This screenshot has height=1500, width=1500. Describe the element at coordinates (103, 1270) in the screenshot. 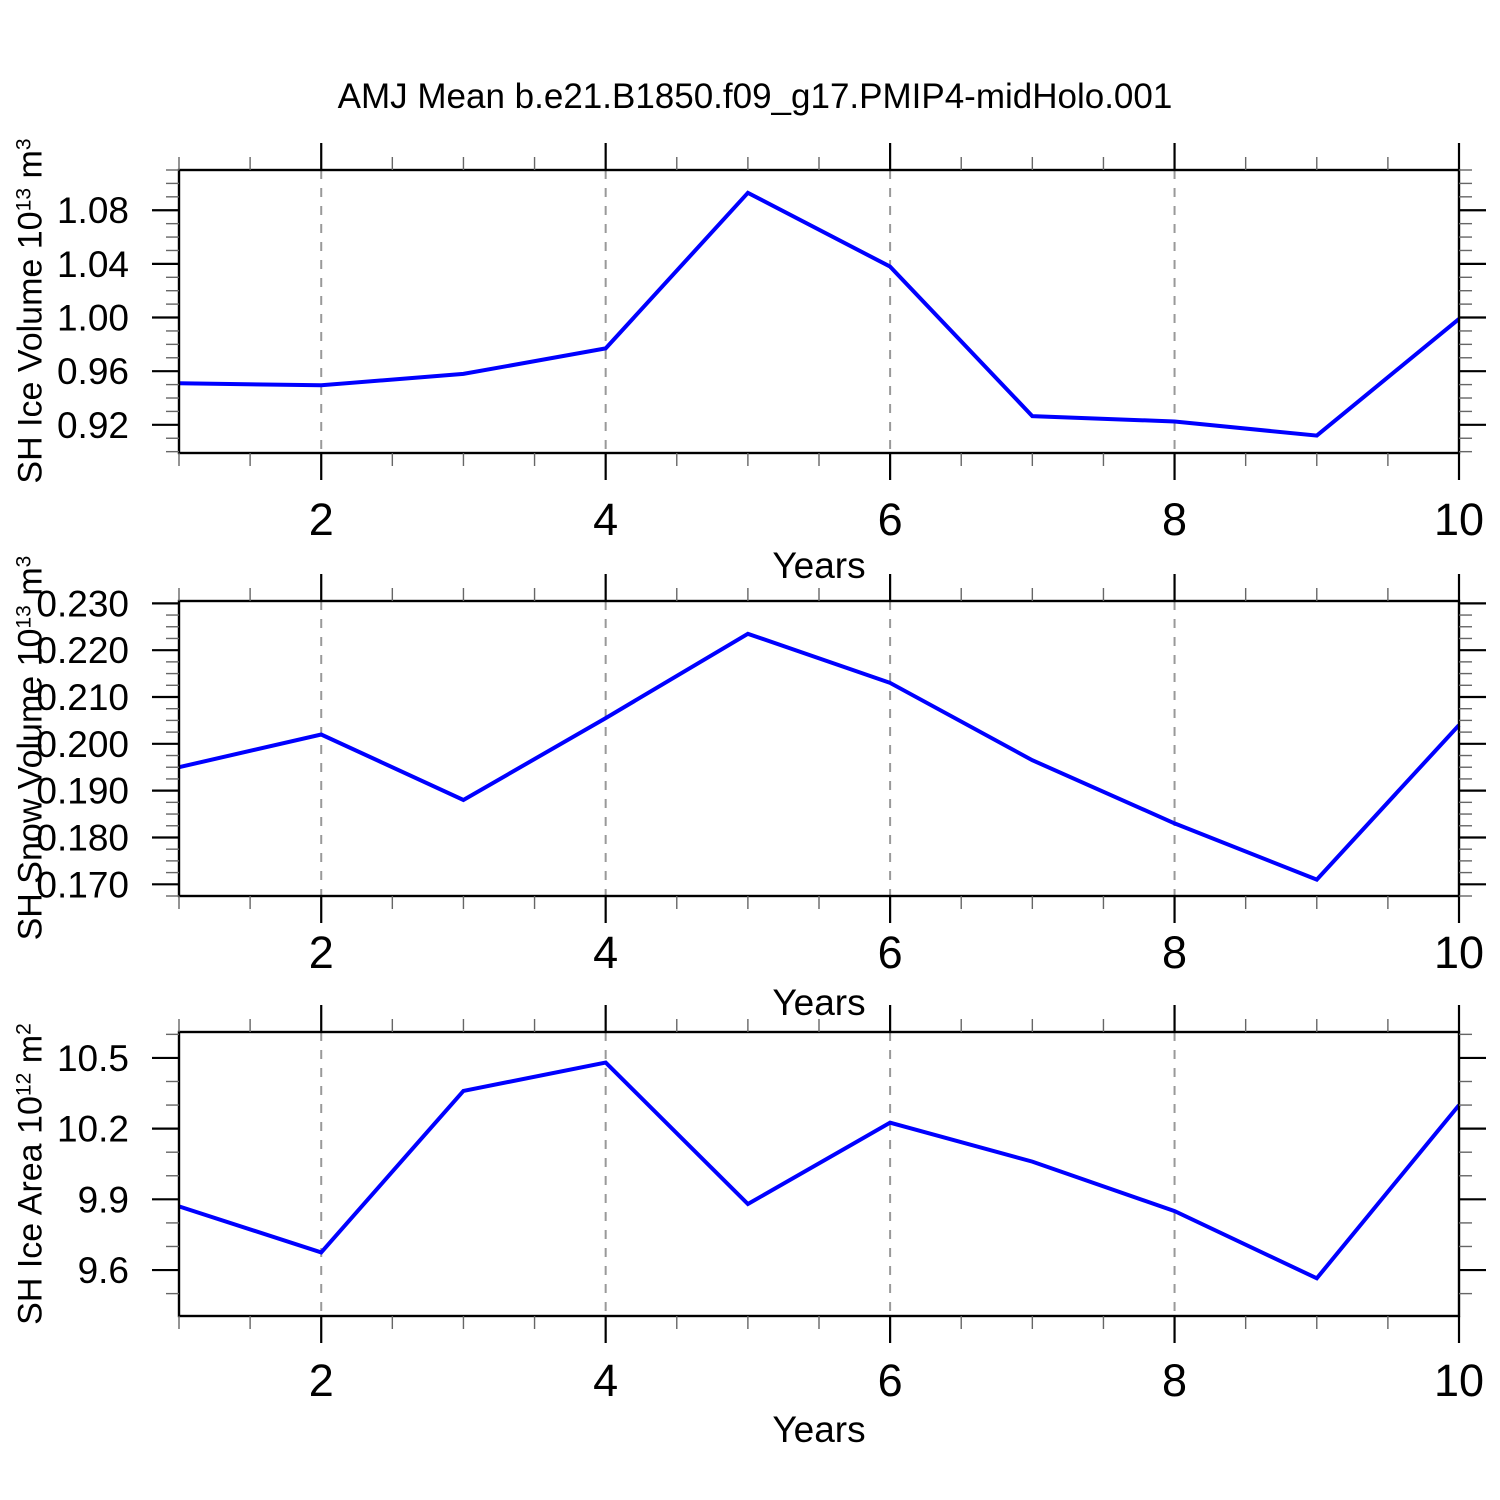

I see `y-tick-label: 9.6` at that location.